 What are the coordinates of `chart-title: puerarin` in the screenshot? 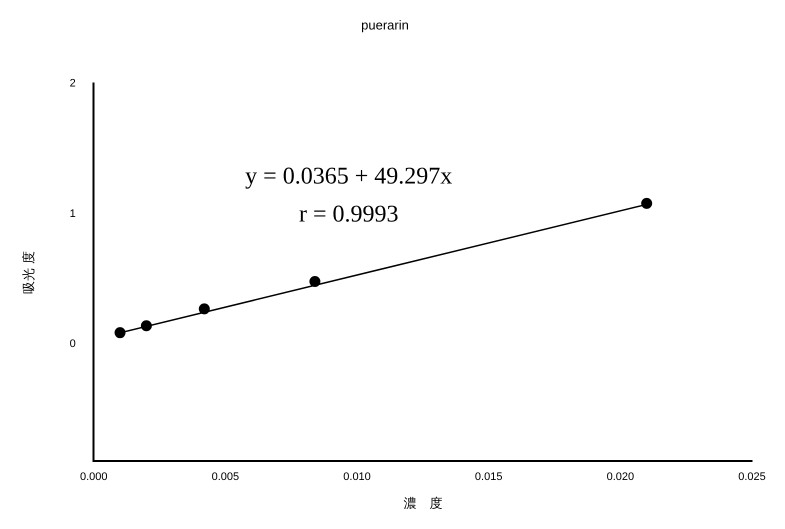 It's located at (385, 24).